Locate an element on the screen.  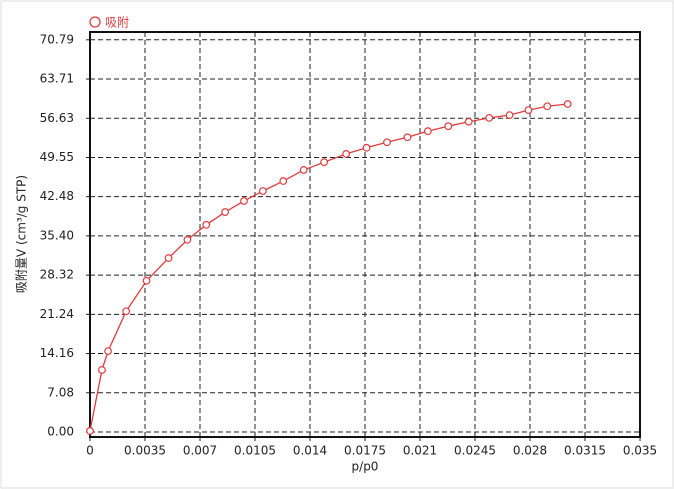
x-tick-label: 0.035 is located at coordinates (640, 451).